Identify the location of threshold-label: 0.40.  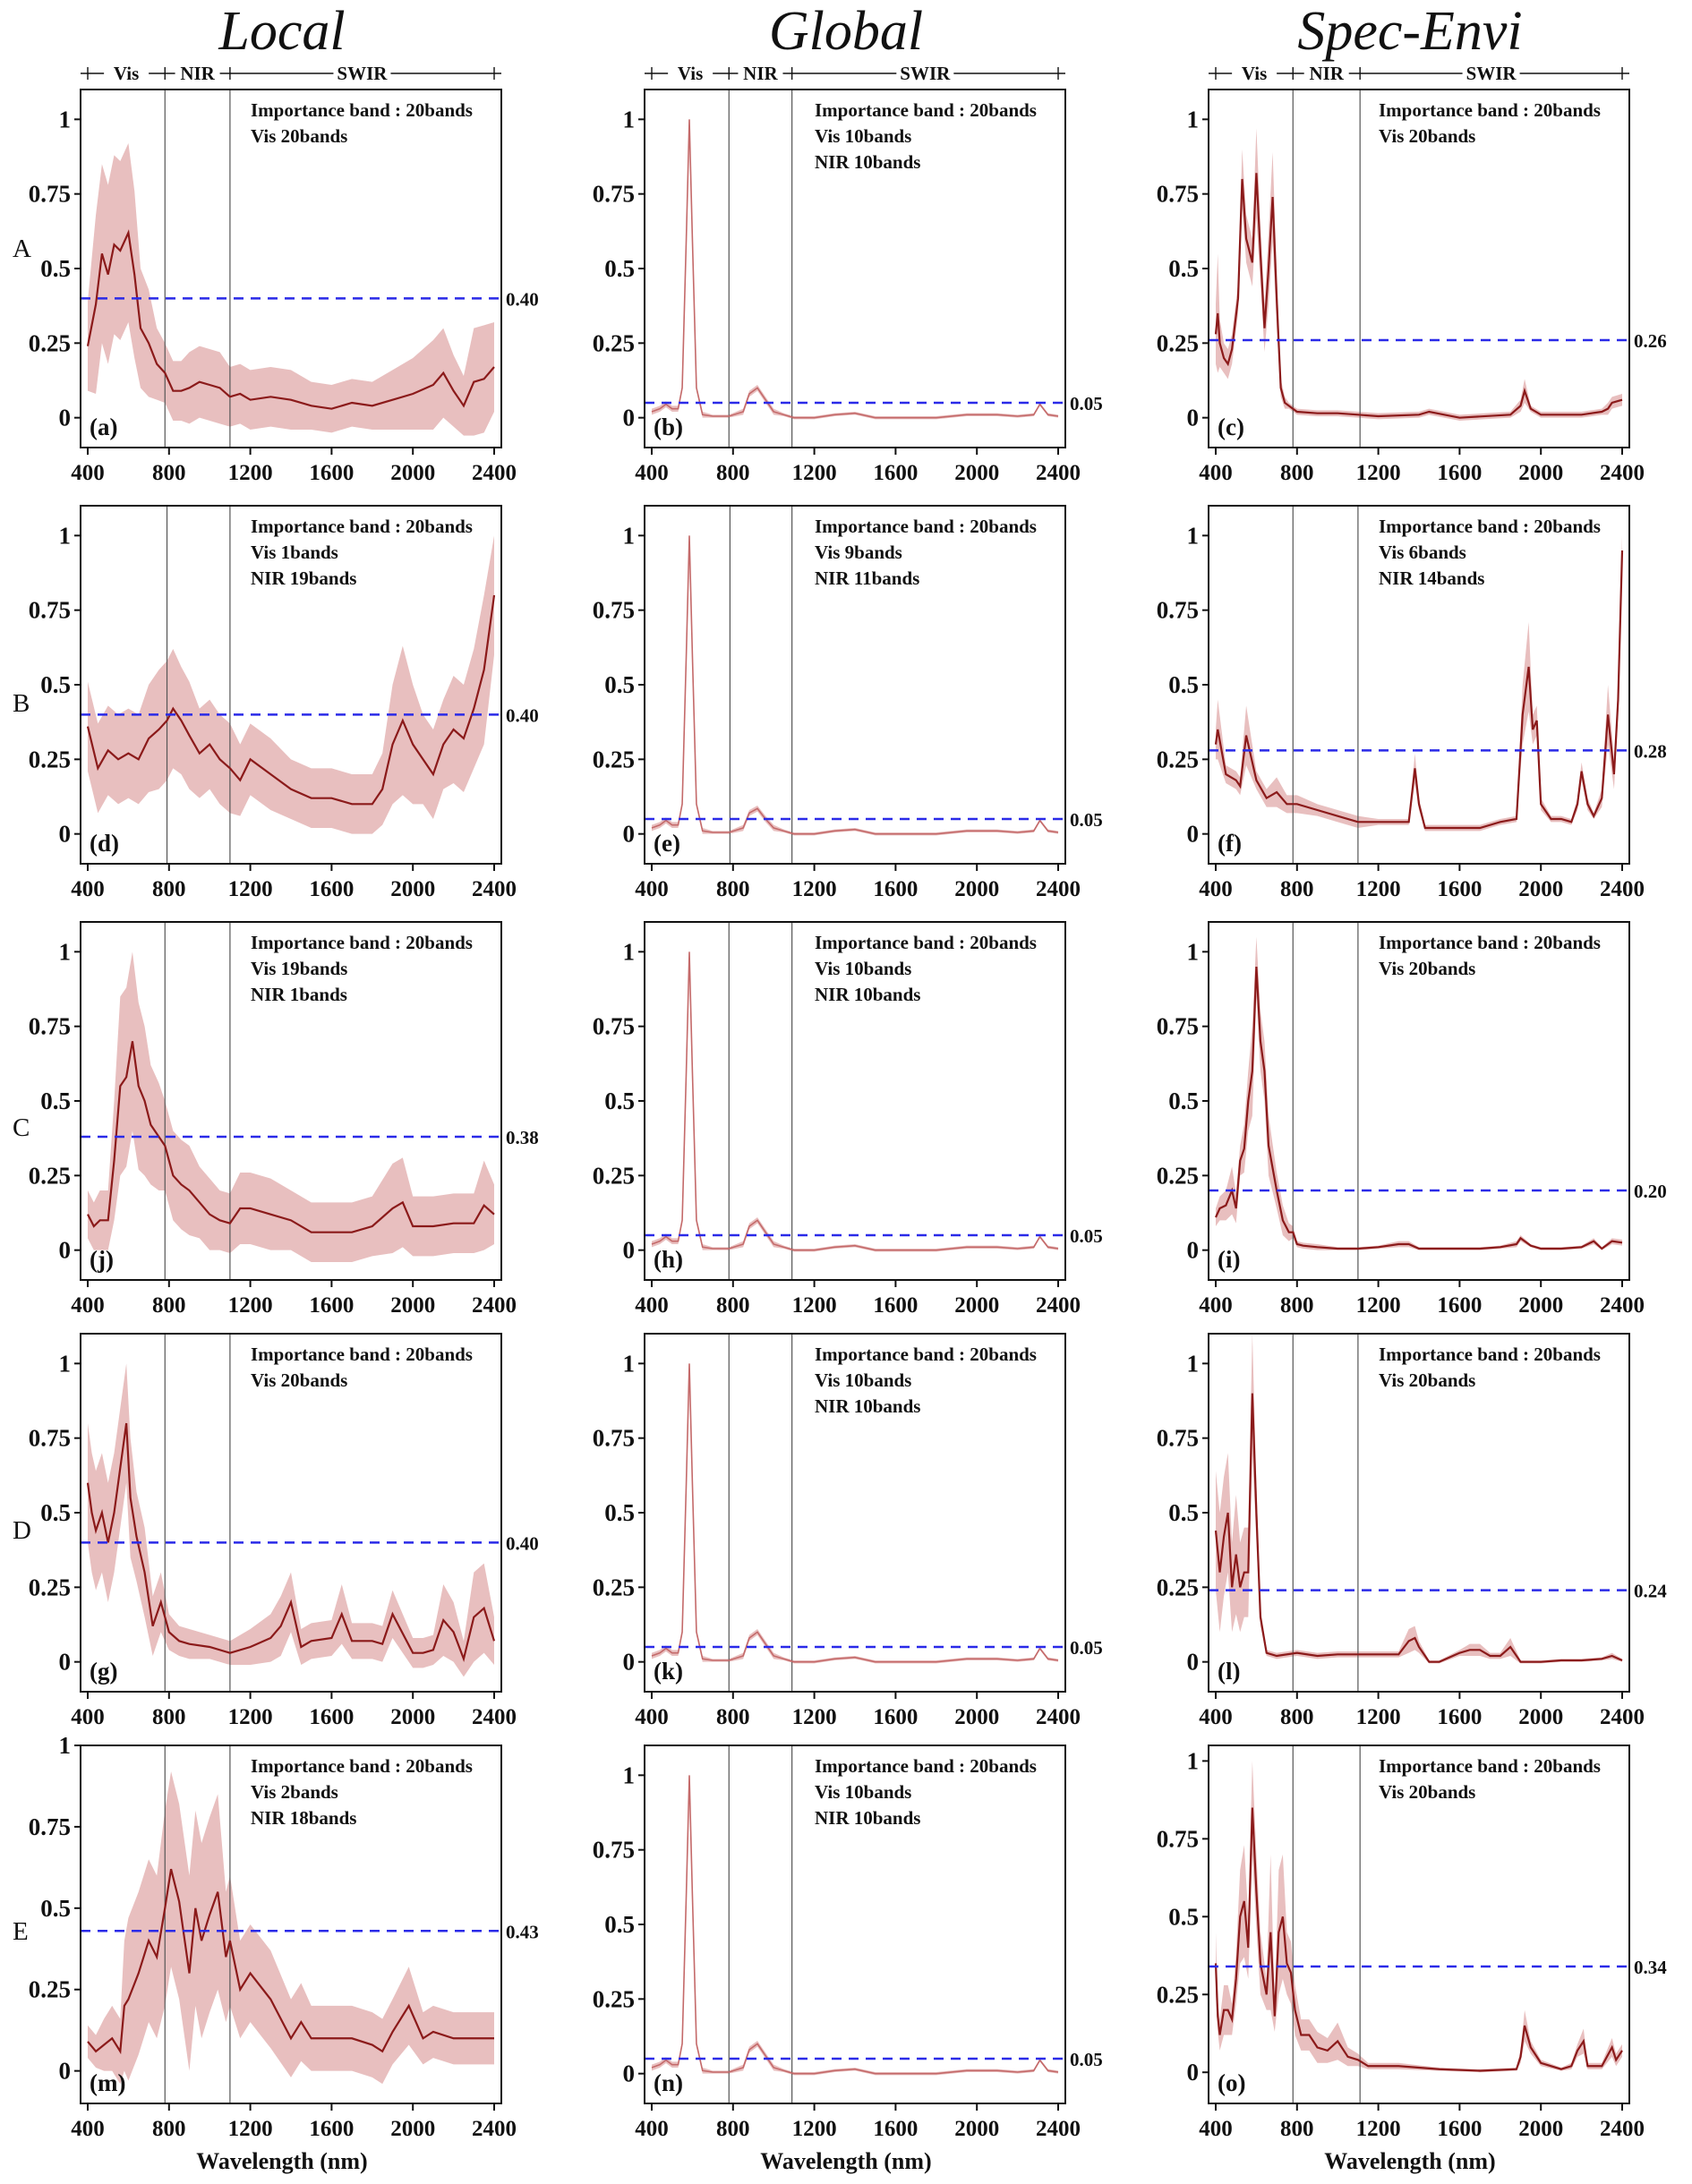
(522, 299).